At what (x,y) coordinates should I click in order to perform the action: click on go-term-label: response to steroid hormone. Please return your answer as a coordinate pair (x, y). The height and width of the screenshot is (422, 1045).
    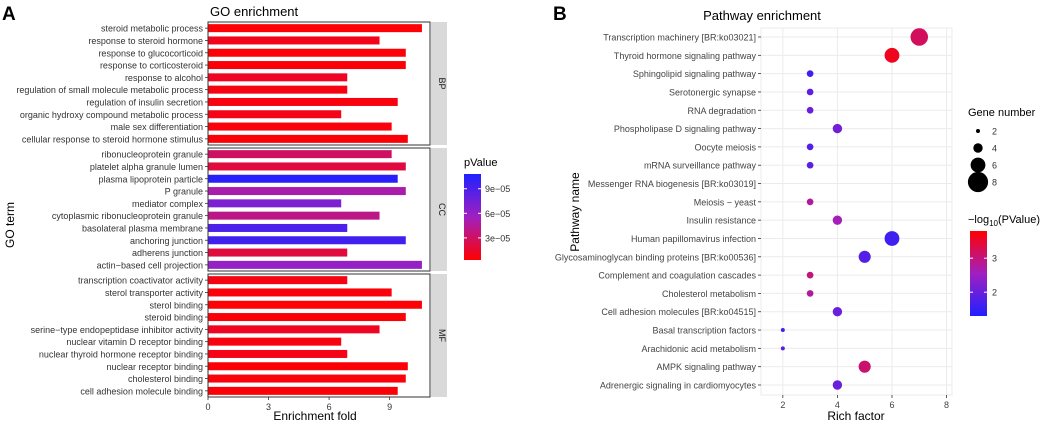
    Looking at the image, I should click on (145, 41).